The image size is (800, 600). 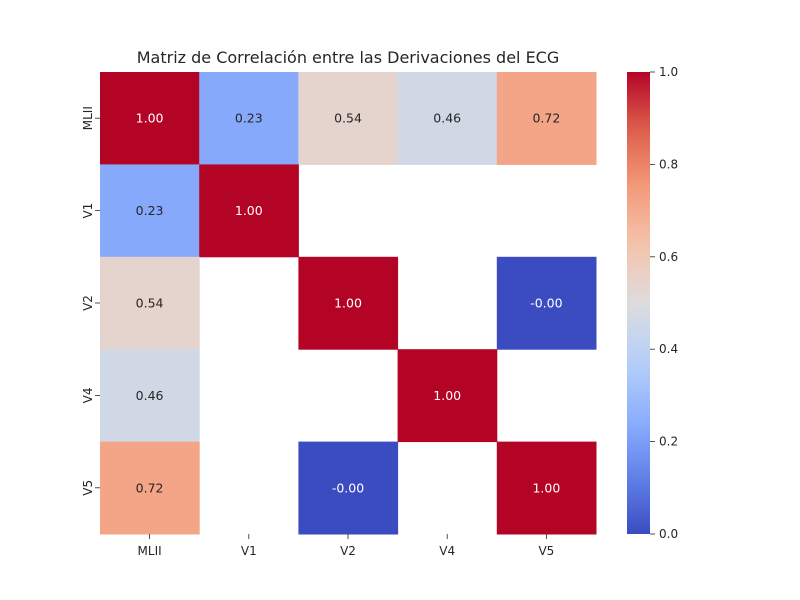 I want to click on colorbar-tick-label-1.0: 1.0, so click(x=668, y=72).